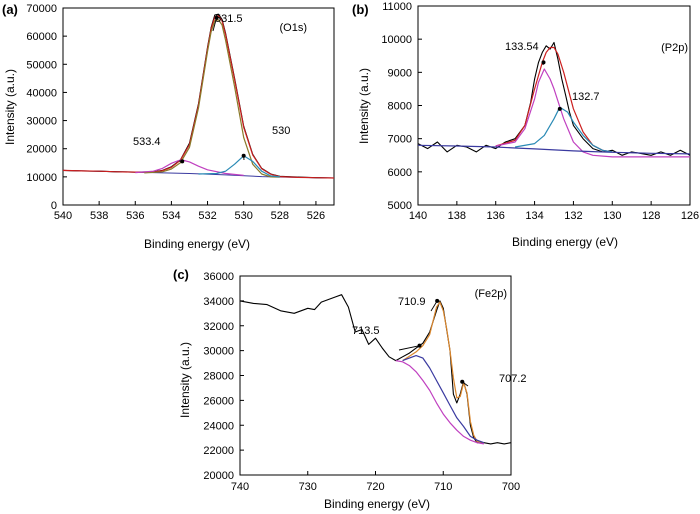 The height and width of the screenshot is (514, 700). I want to click on x-tick-label: 528, so click(280, 216).